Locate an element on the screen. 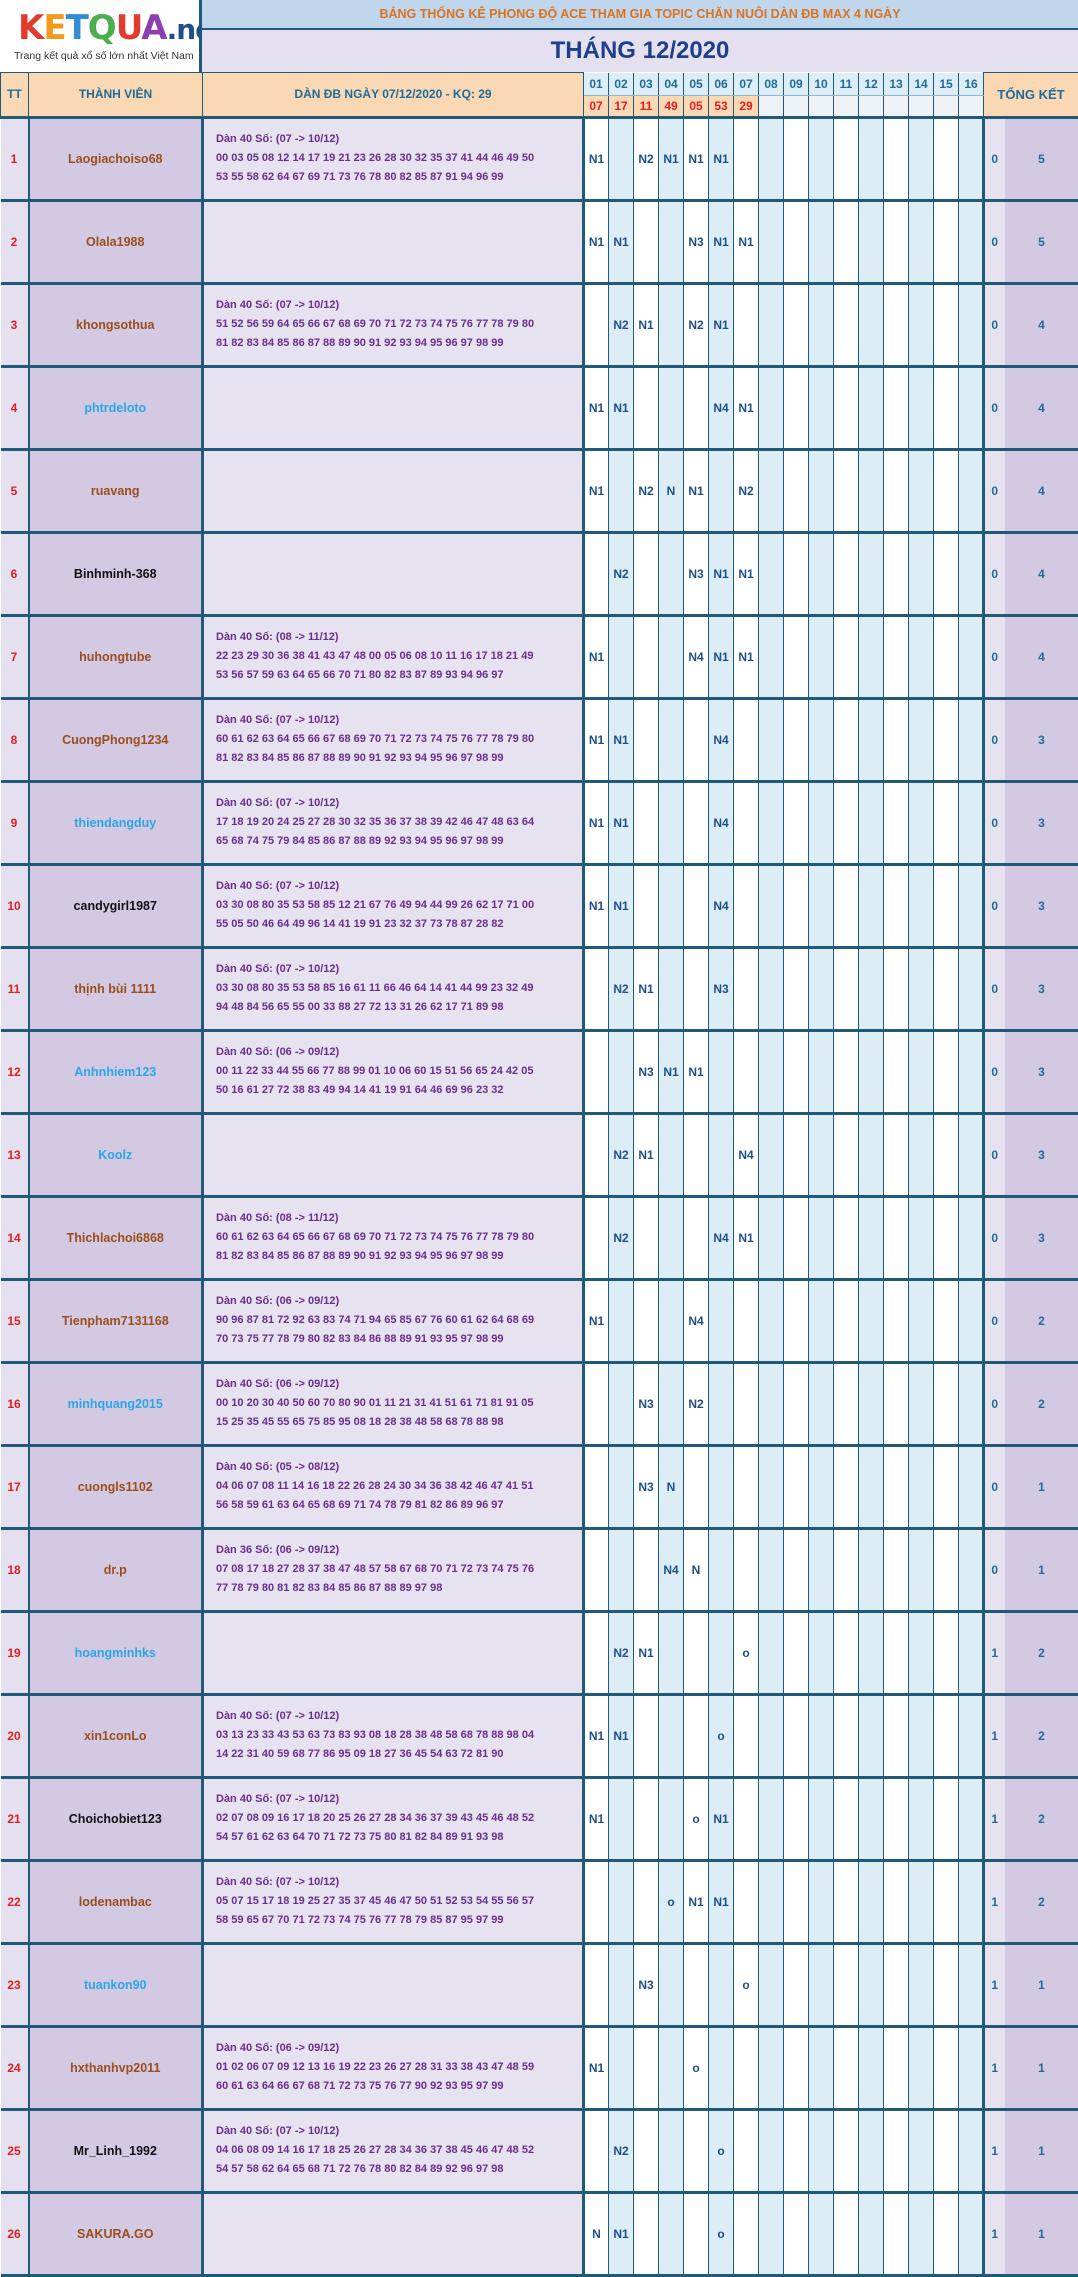 Image resolution: width=1078 pixels, height=2277 pixels. row-number: 23 is located at coordinates (15, 1984).